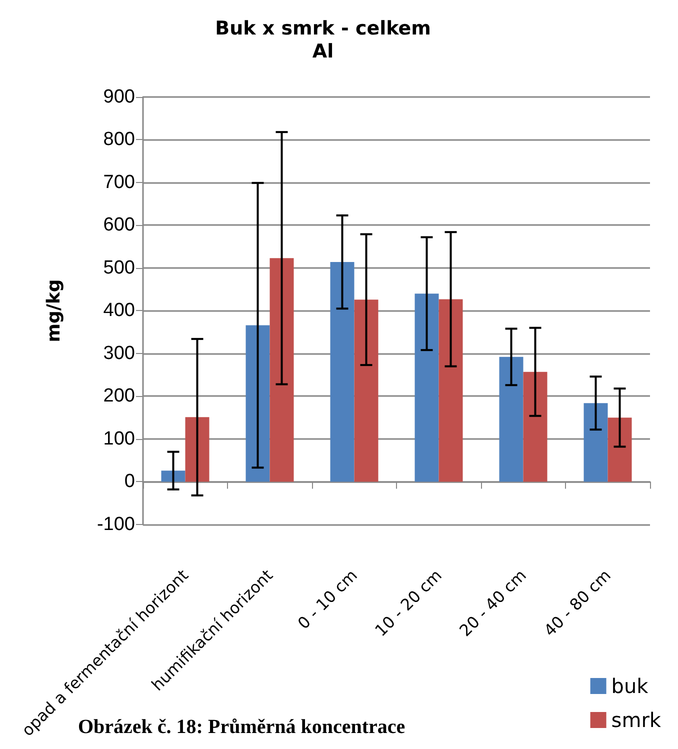 This screenshot has width=678, height=749. Describe the element at coordinates (119, 225) in the screenshot. I see `y-tick-label: 600` at that location.